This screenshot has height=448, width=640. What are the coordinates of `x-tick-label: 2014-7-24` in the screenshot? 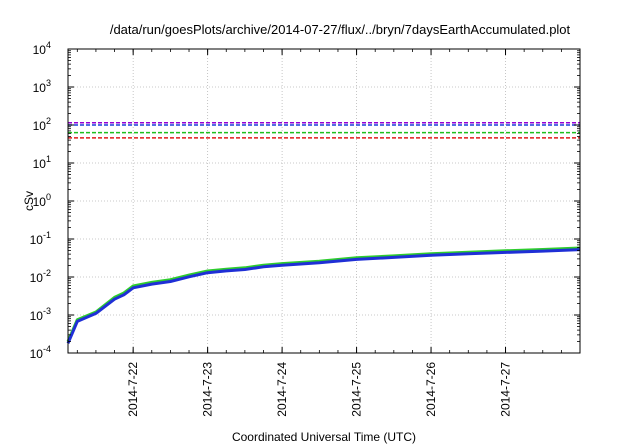 It's located at (282, 389).